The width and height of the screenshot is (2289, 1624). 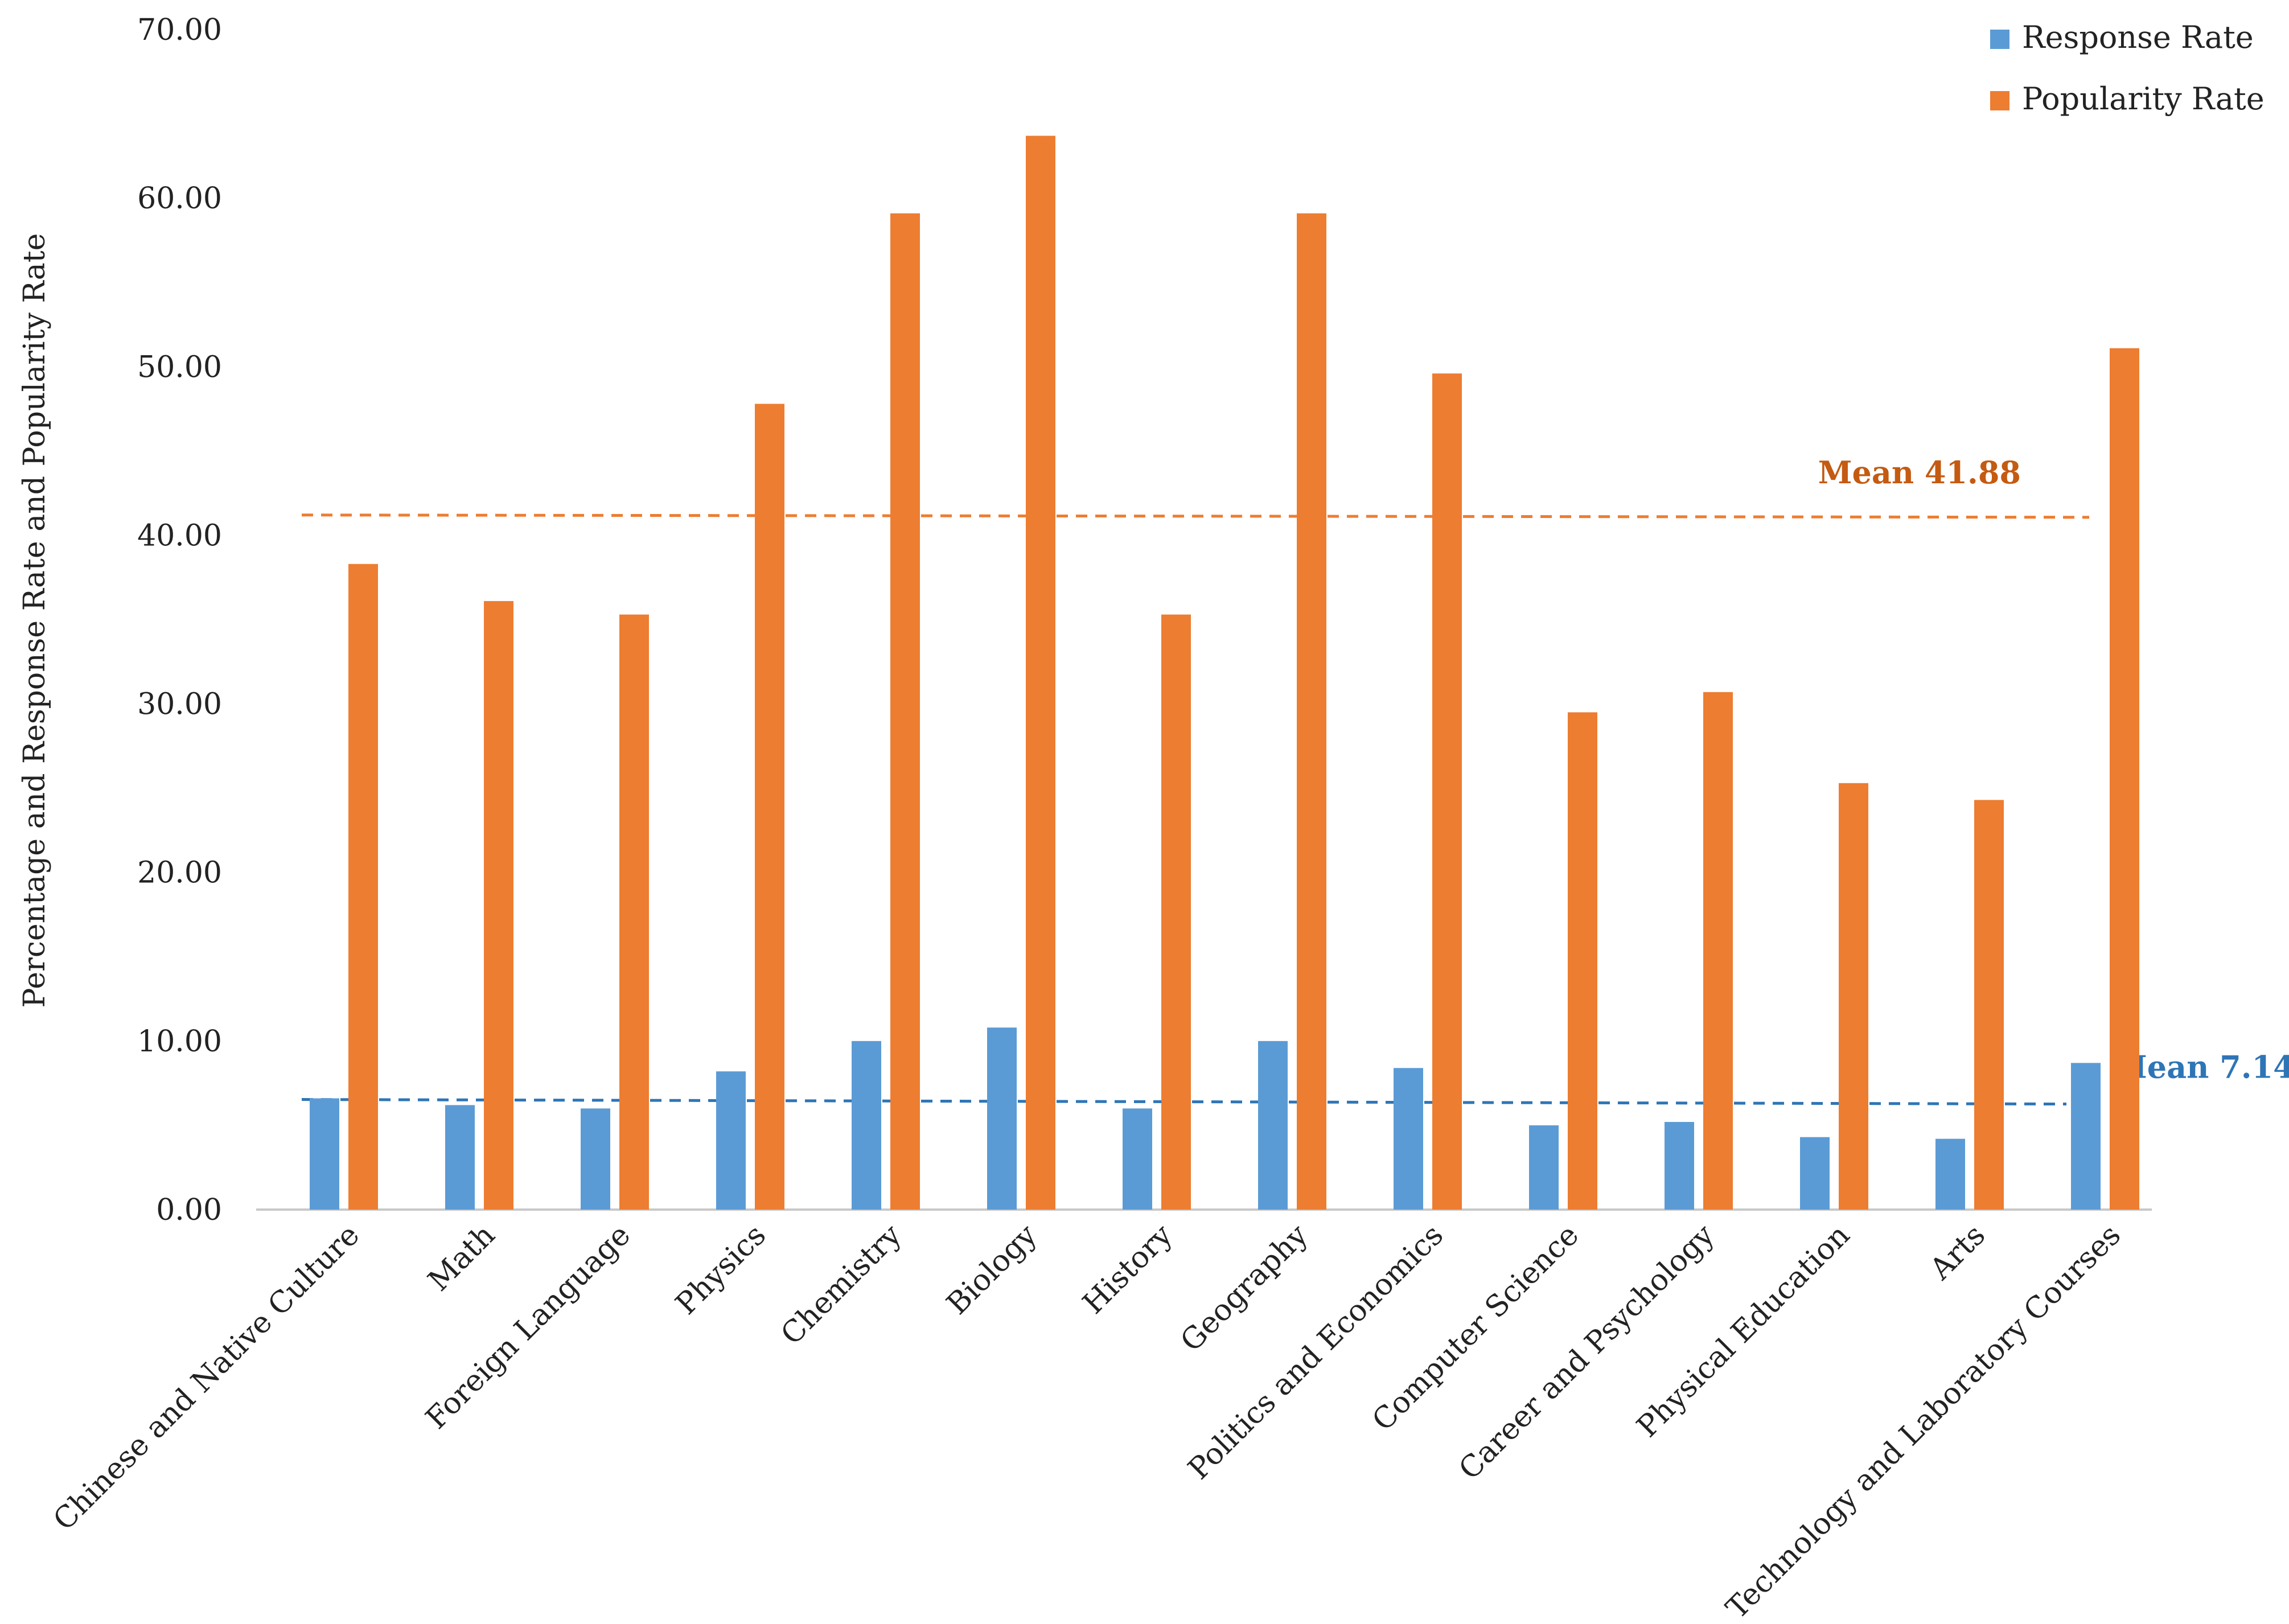 What do you see at coordinates (1316, 1352) in the screenshot?
I see `x-tick-label: Politics and Economics` at bounding box center [1316, 1352].